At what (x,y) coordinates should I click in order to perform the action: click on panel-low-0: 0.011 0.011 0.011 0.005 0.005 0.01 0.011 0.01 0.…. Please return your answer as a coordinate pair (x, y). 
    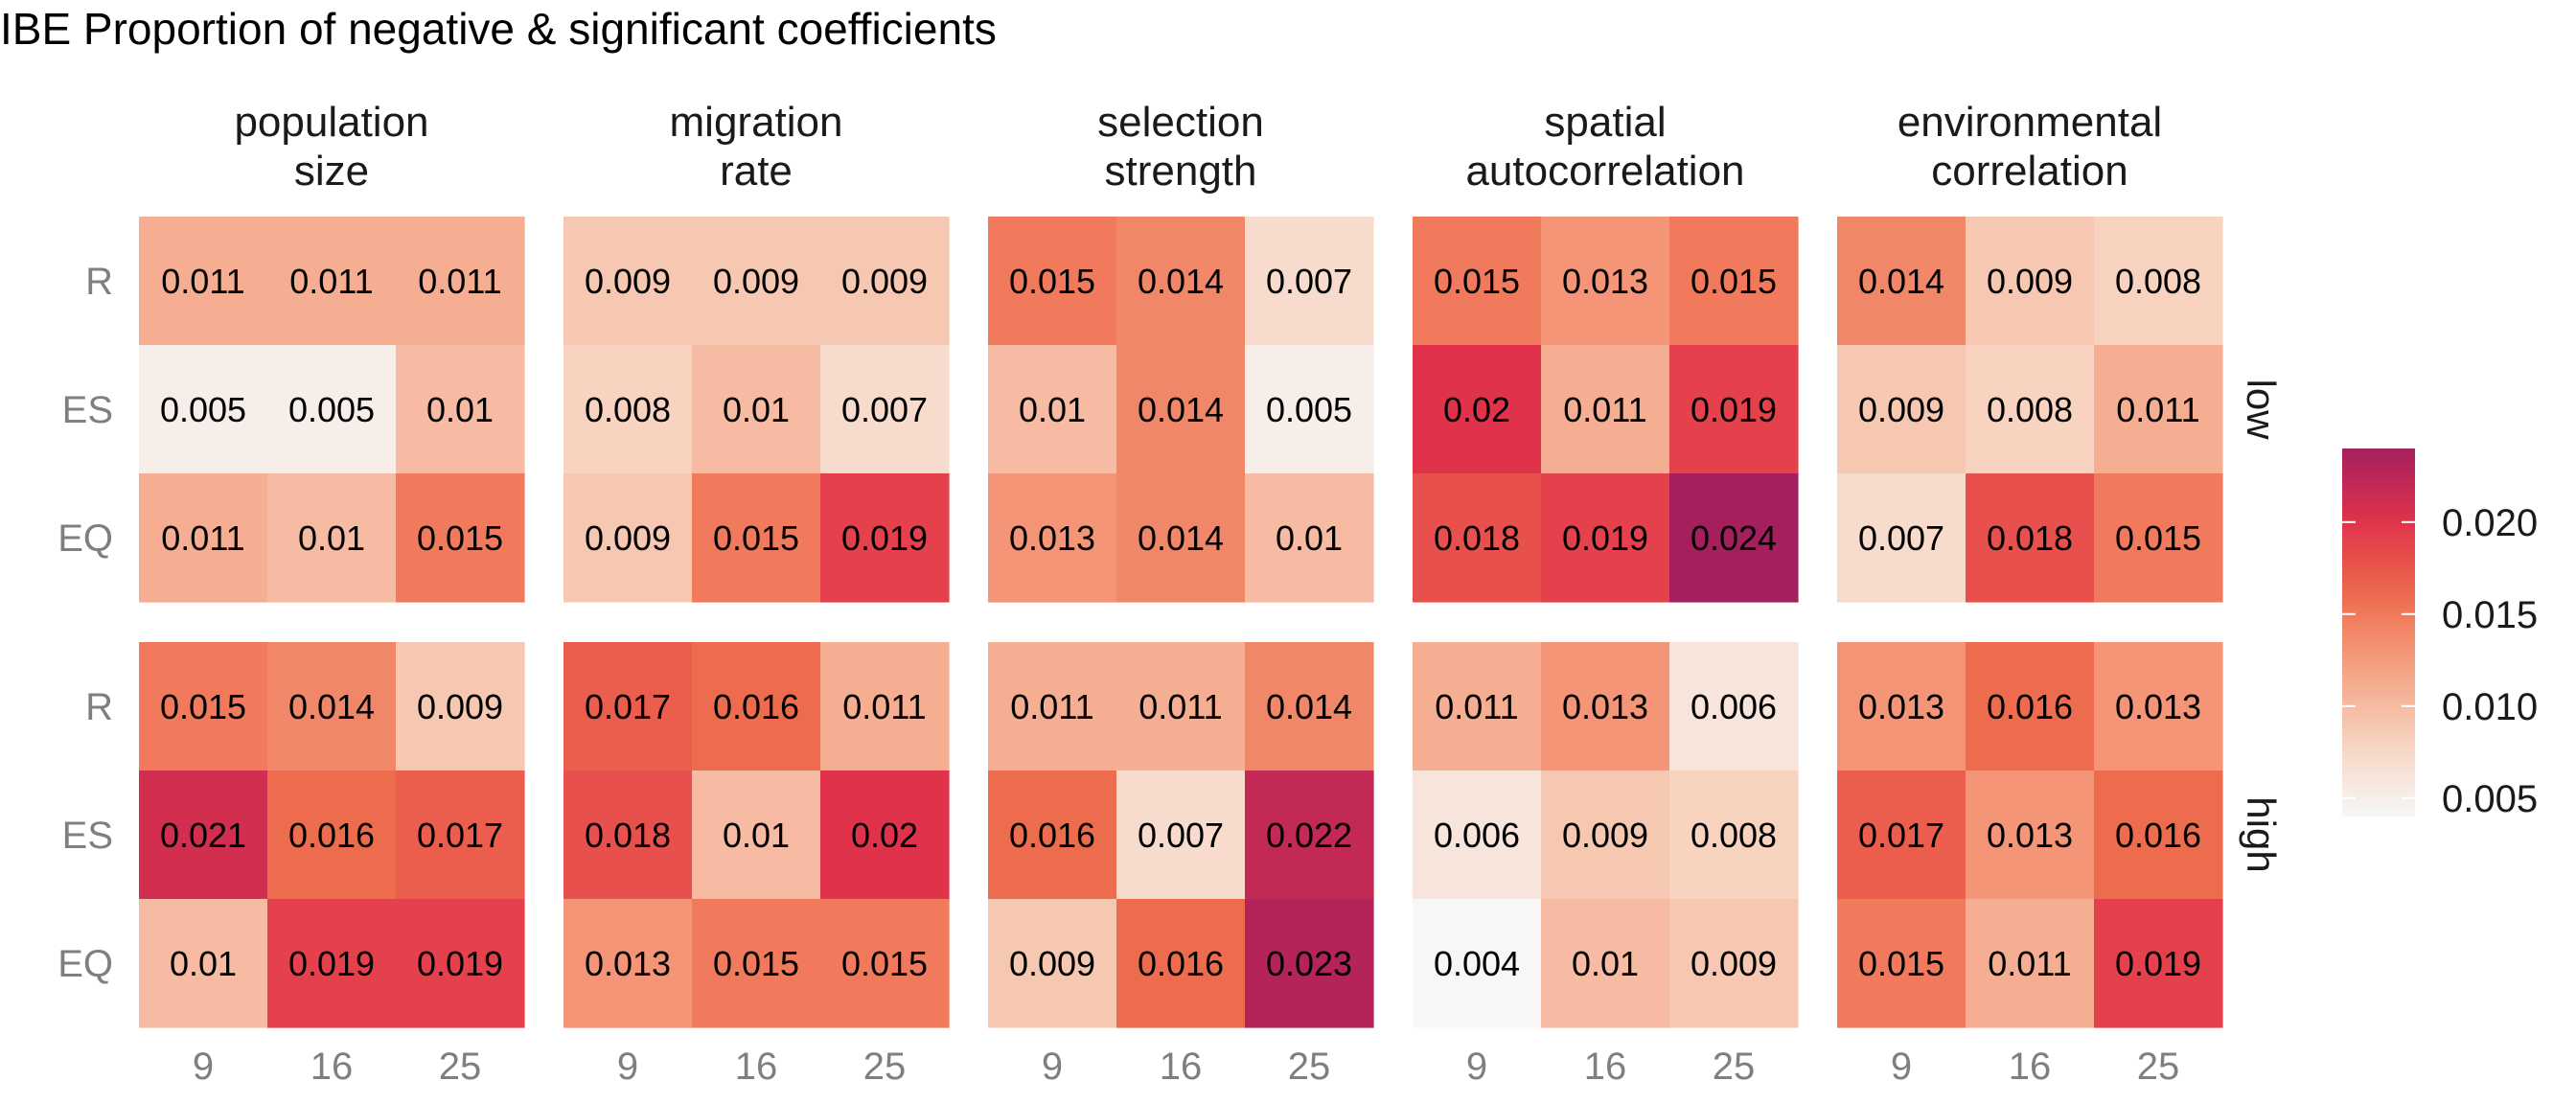
    Looking at the image, I should click on (332, 410).